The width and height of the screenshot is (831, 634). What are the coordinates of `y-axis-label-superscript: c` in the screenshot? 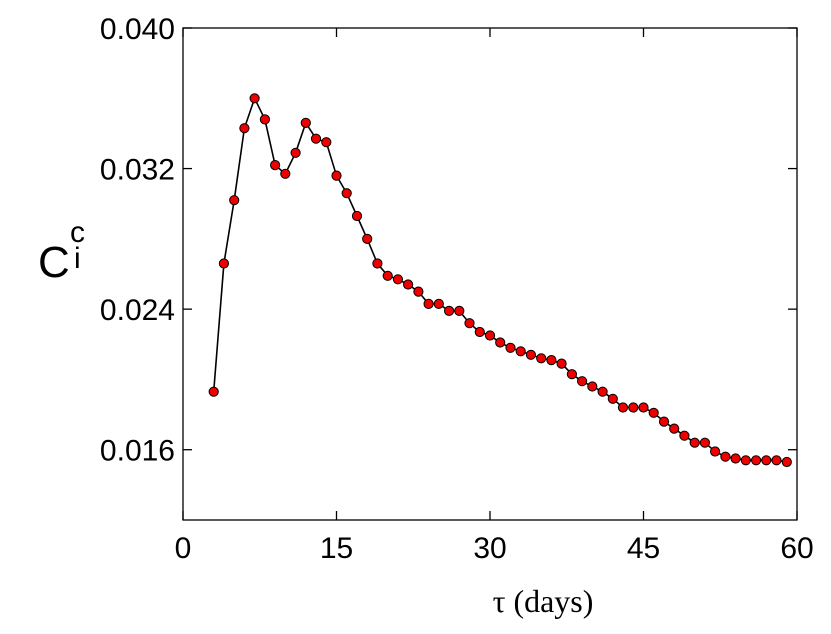 It's located at (77, 232).